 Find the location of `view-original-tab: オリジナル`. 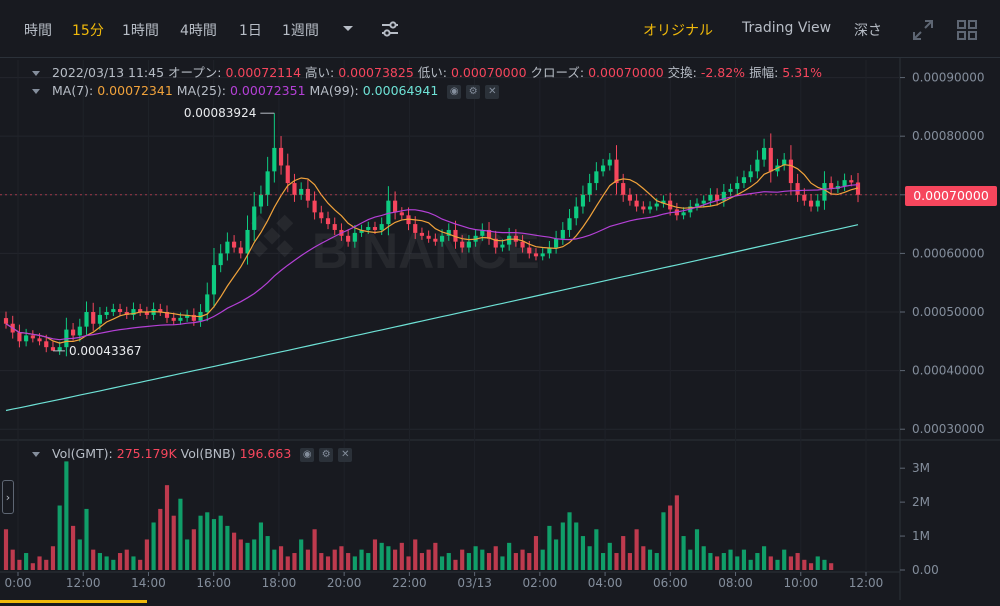

view-original-tab: オリジナル is located at coordinates (678, 31).